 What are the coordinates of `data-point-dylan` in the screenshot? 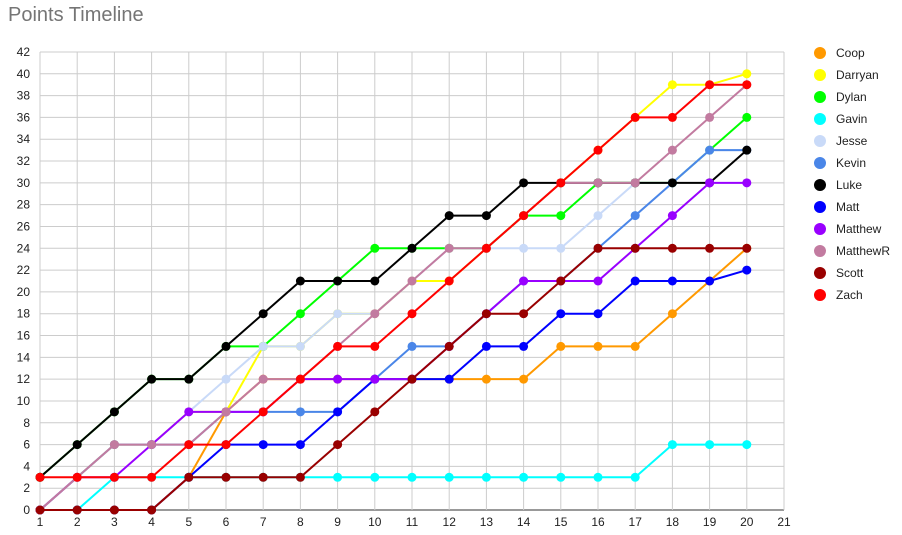 It's located at (561, 216).